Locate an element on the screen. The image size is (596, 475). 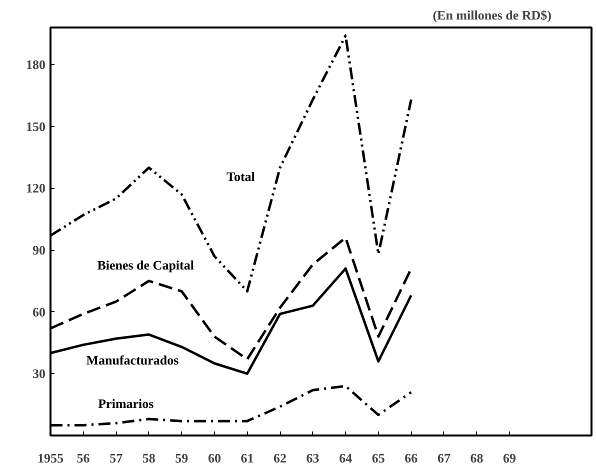
series-label: Manufacturados is located at coordinates (132, 360).